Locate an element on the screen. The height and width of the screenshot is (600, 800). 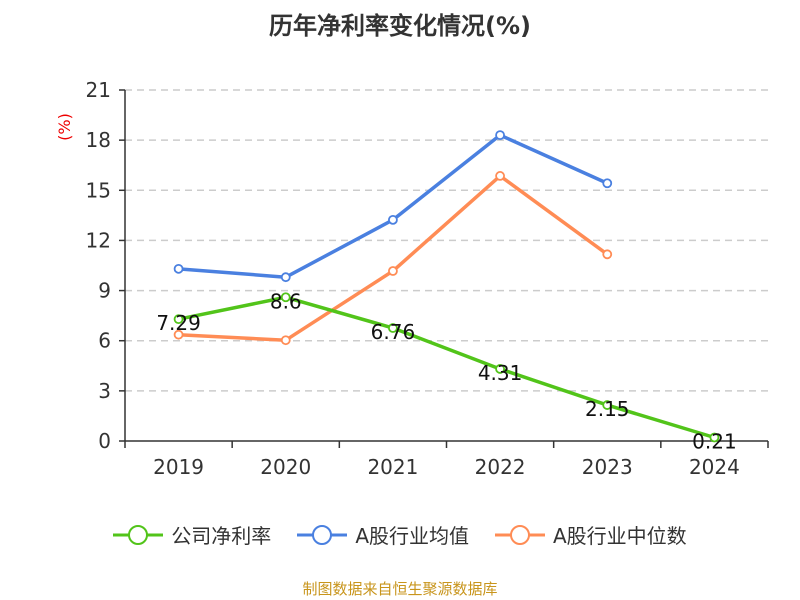
x-tick-label: 2019 is located at coordinates (178, 467).